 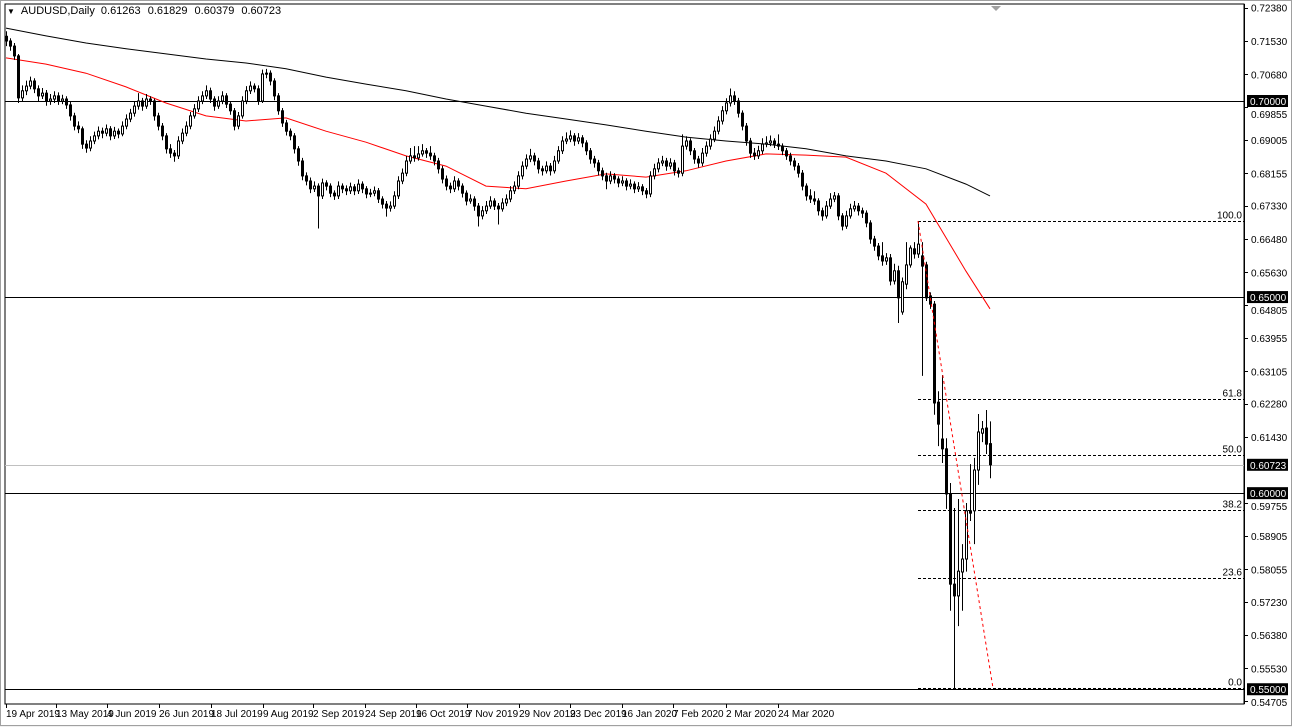 I want to click on time-tick-label: 4 Jun 2019, so click(x=132, y=714).